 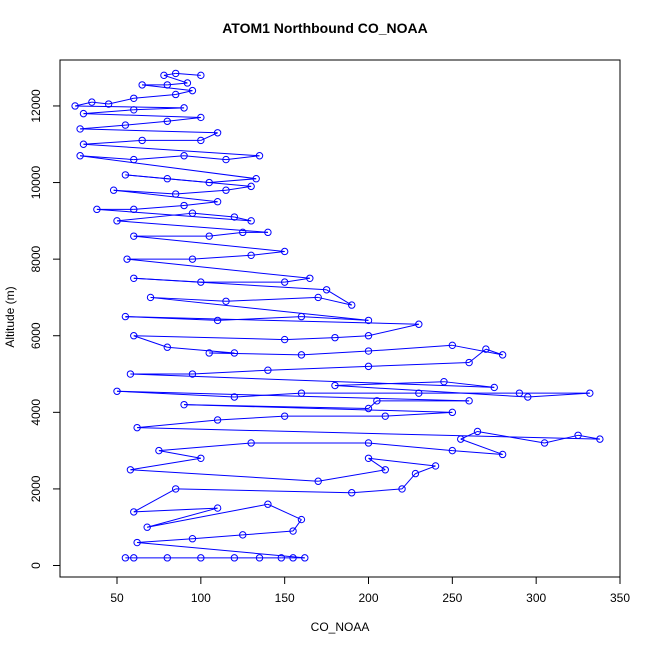 What do you see at coordinates (620, 598) in the screenshot?
I see `x-tick-label: 350` at bounding box center [620, 598].